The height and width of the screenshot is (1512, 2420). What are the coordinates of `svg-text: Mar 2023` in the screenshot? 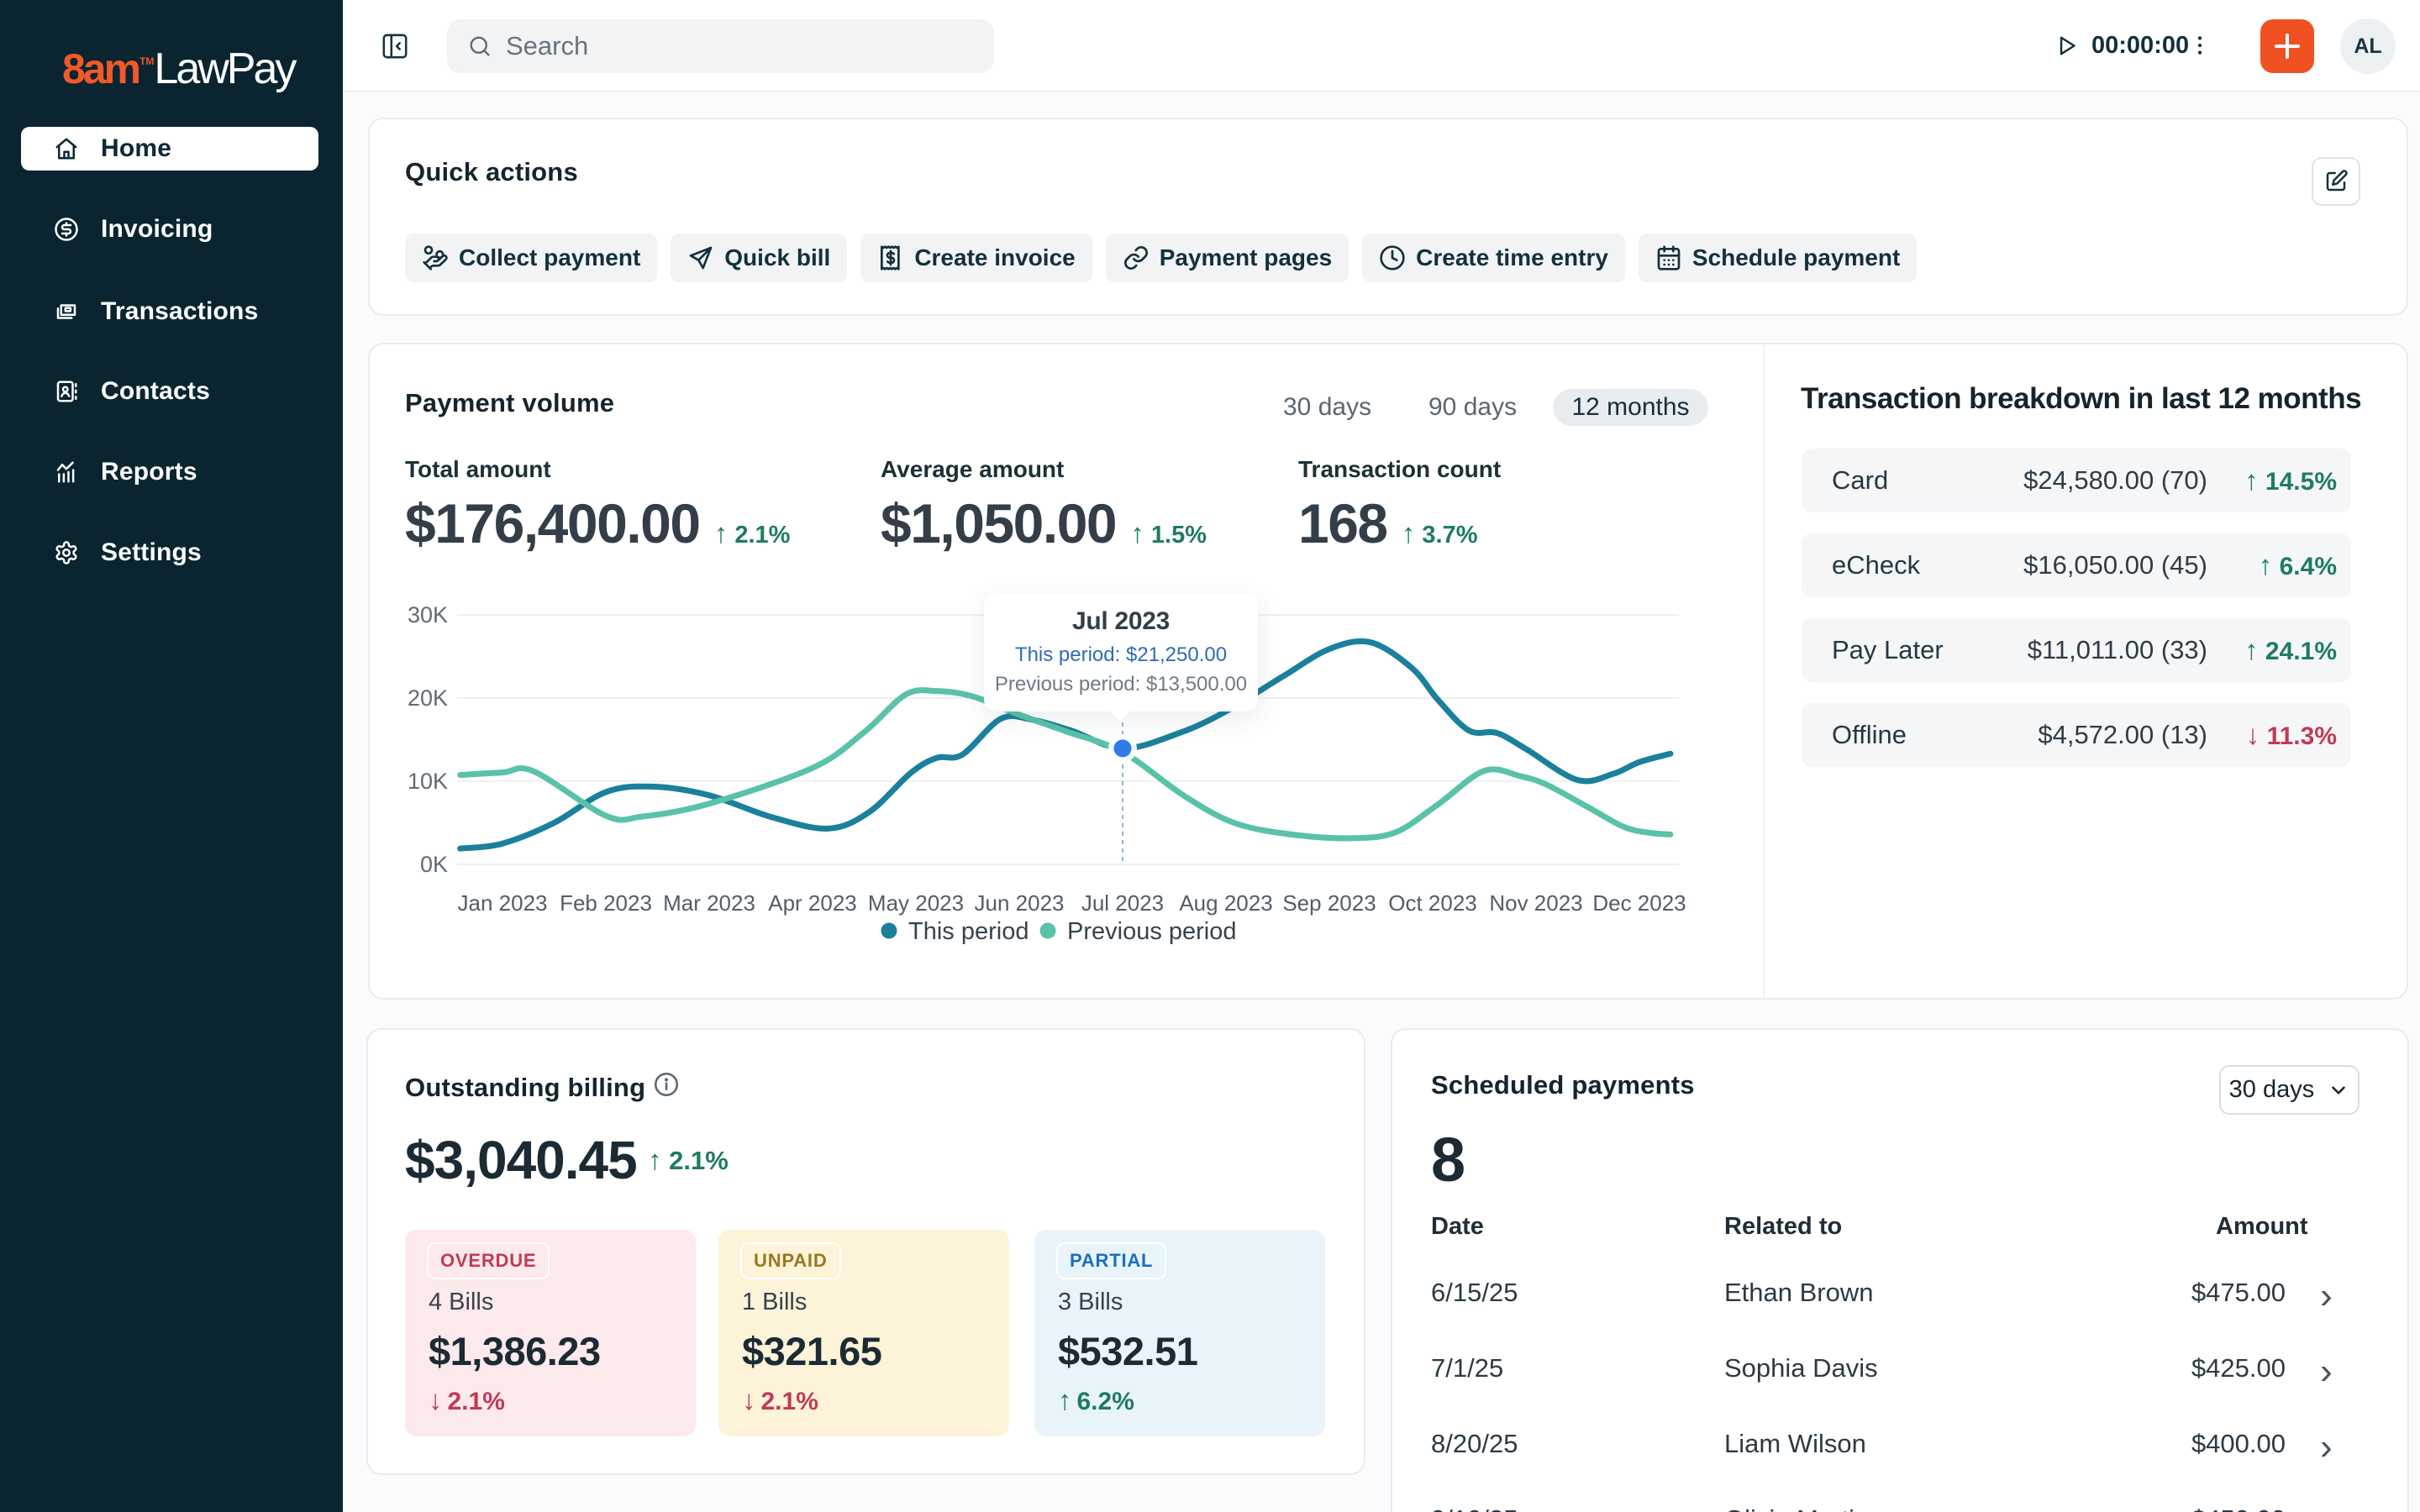 It's located at (709, 903).